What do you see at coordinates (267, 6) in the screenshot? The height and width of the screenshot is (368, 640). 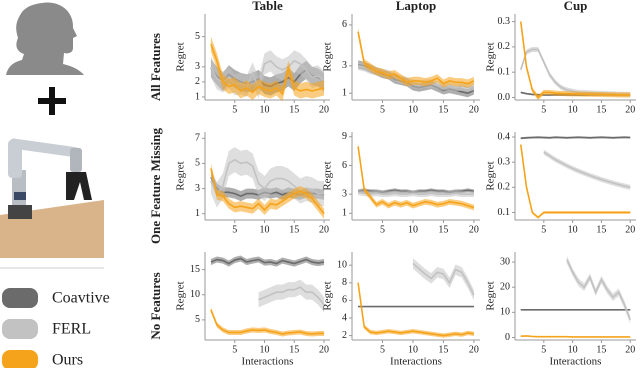 I see `column-title: Table` at bounding box center [267, 6].